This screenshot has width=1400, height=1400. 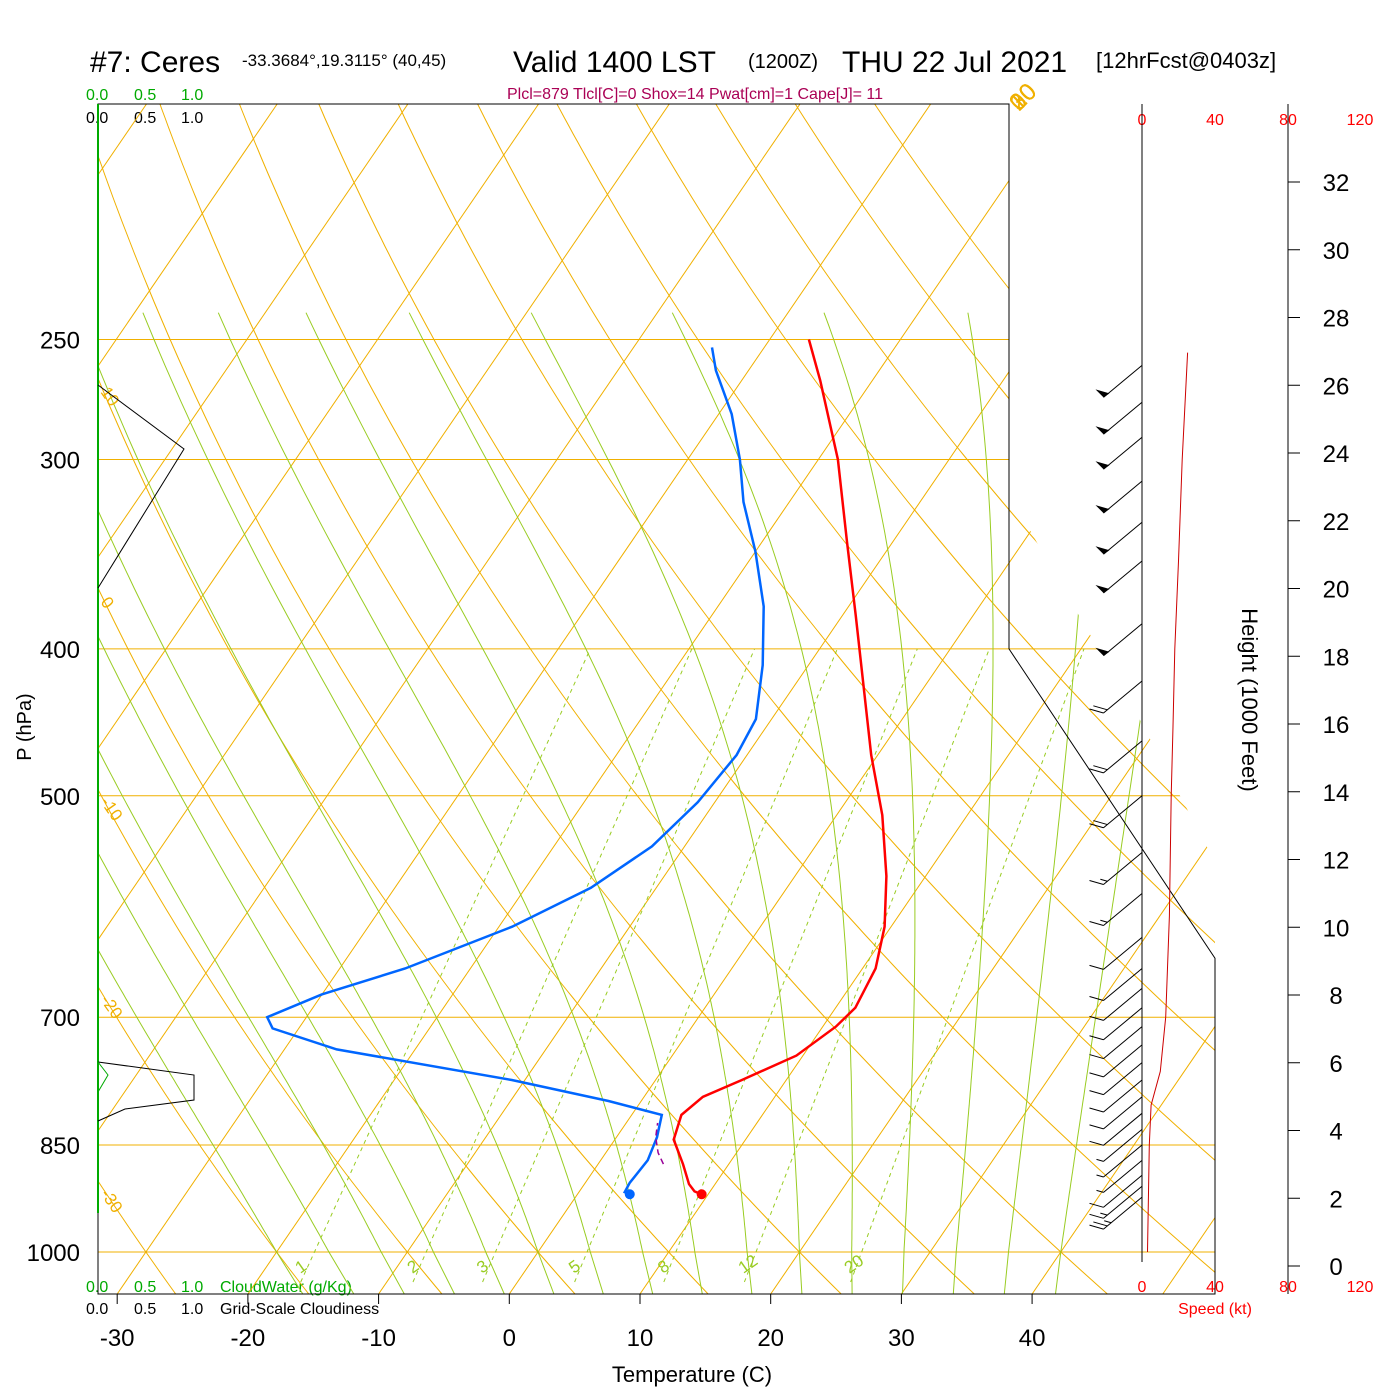 I want to click on speed-tick: 0, so click(x=1142, y=1287).